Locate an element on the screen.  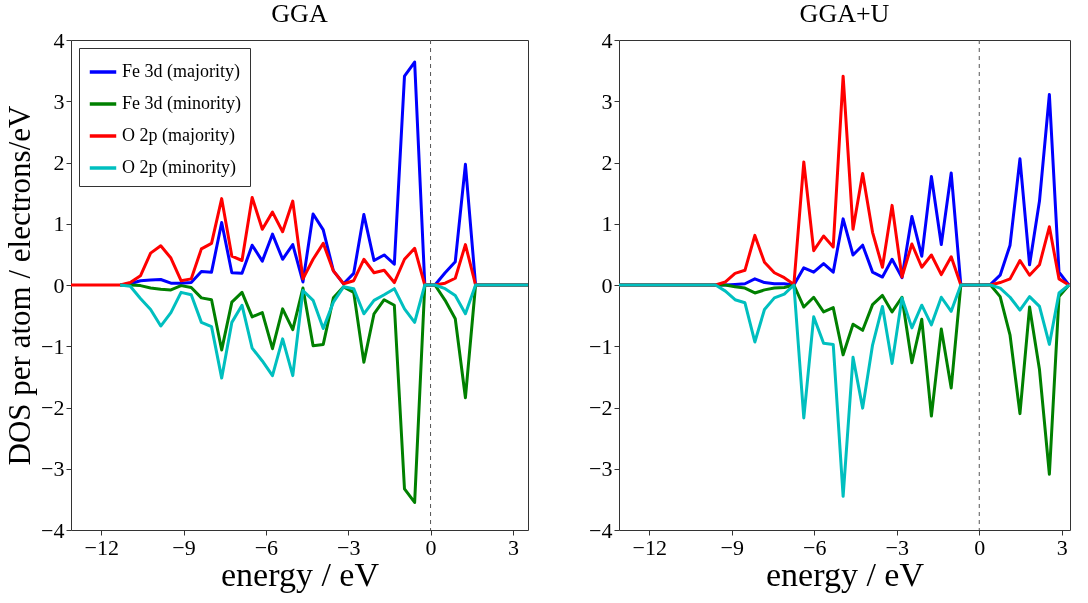
legend-label: Fe 3d (majority) is located at coordinates (181, 71).